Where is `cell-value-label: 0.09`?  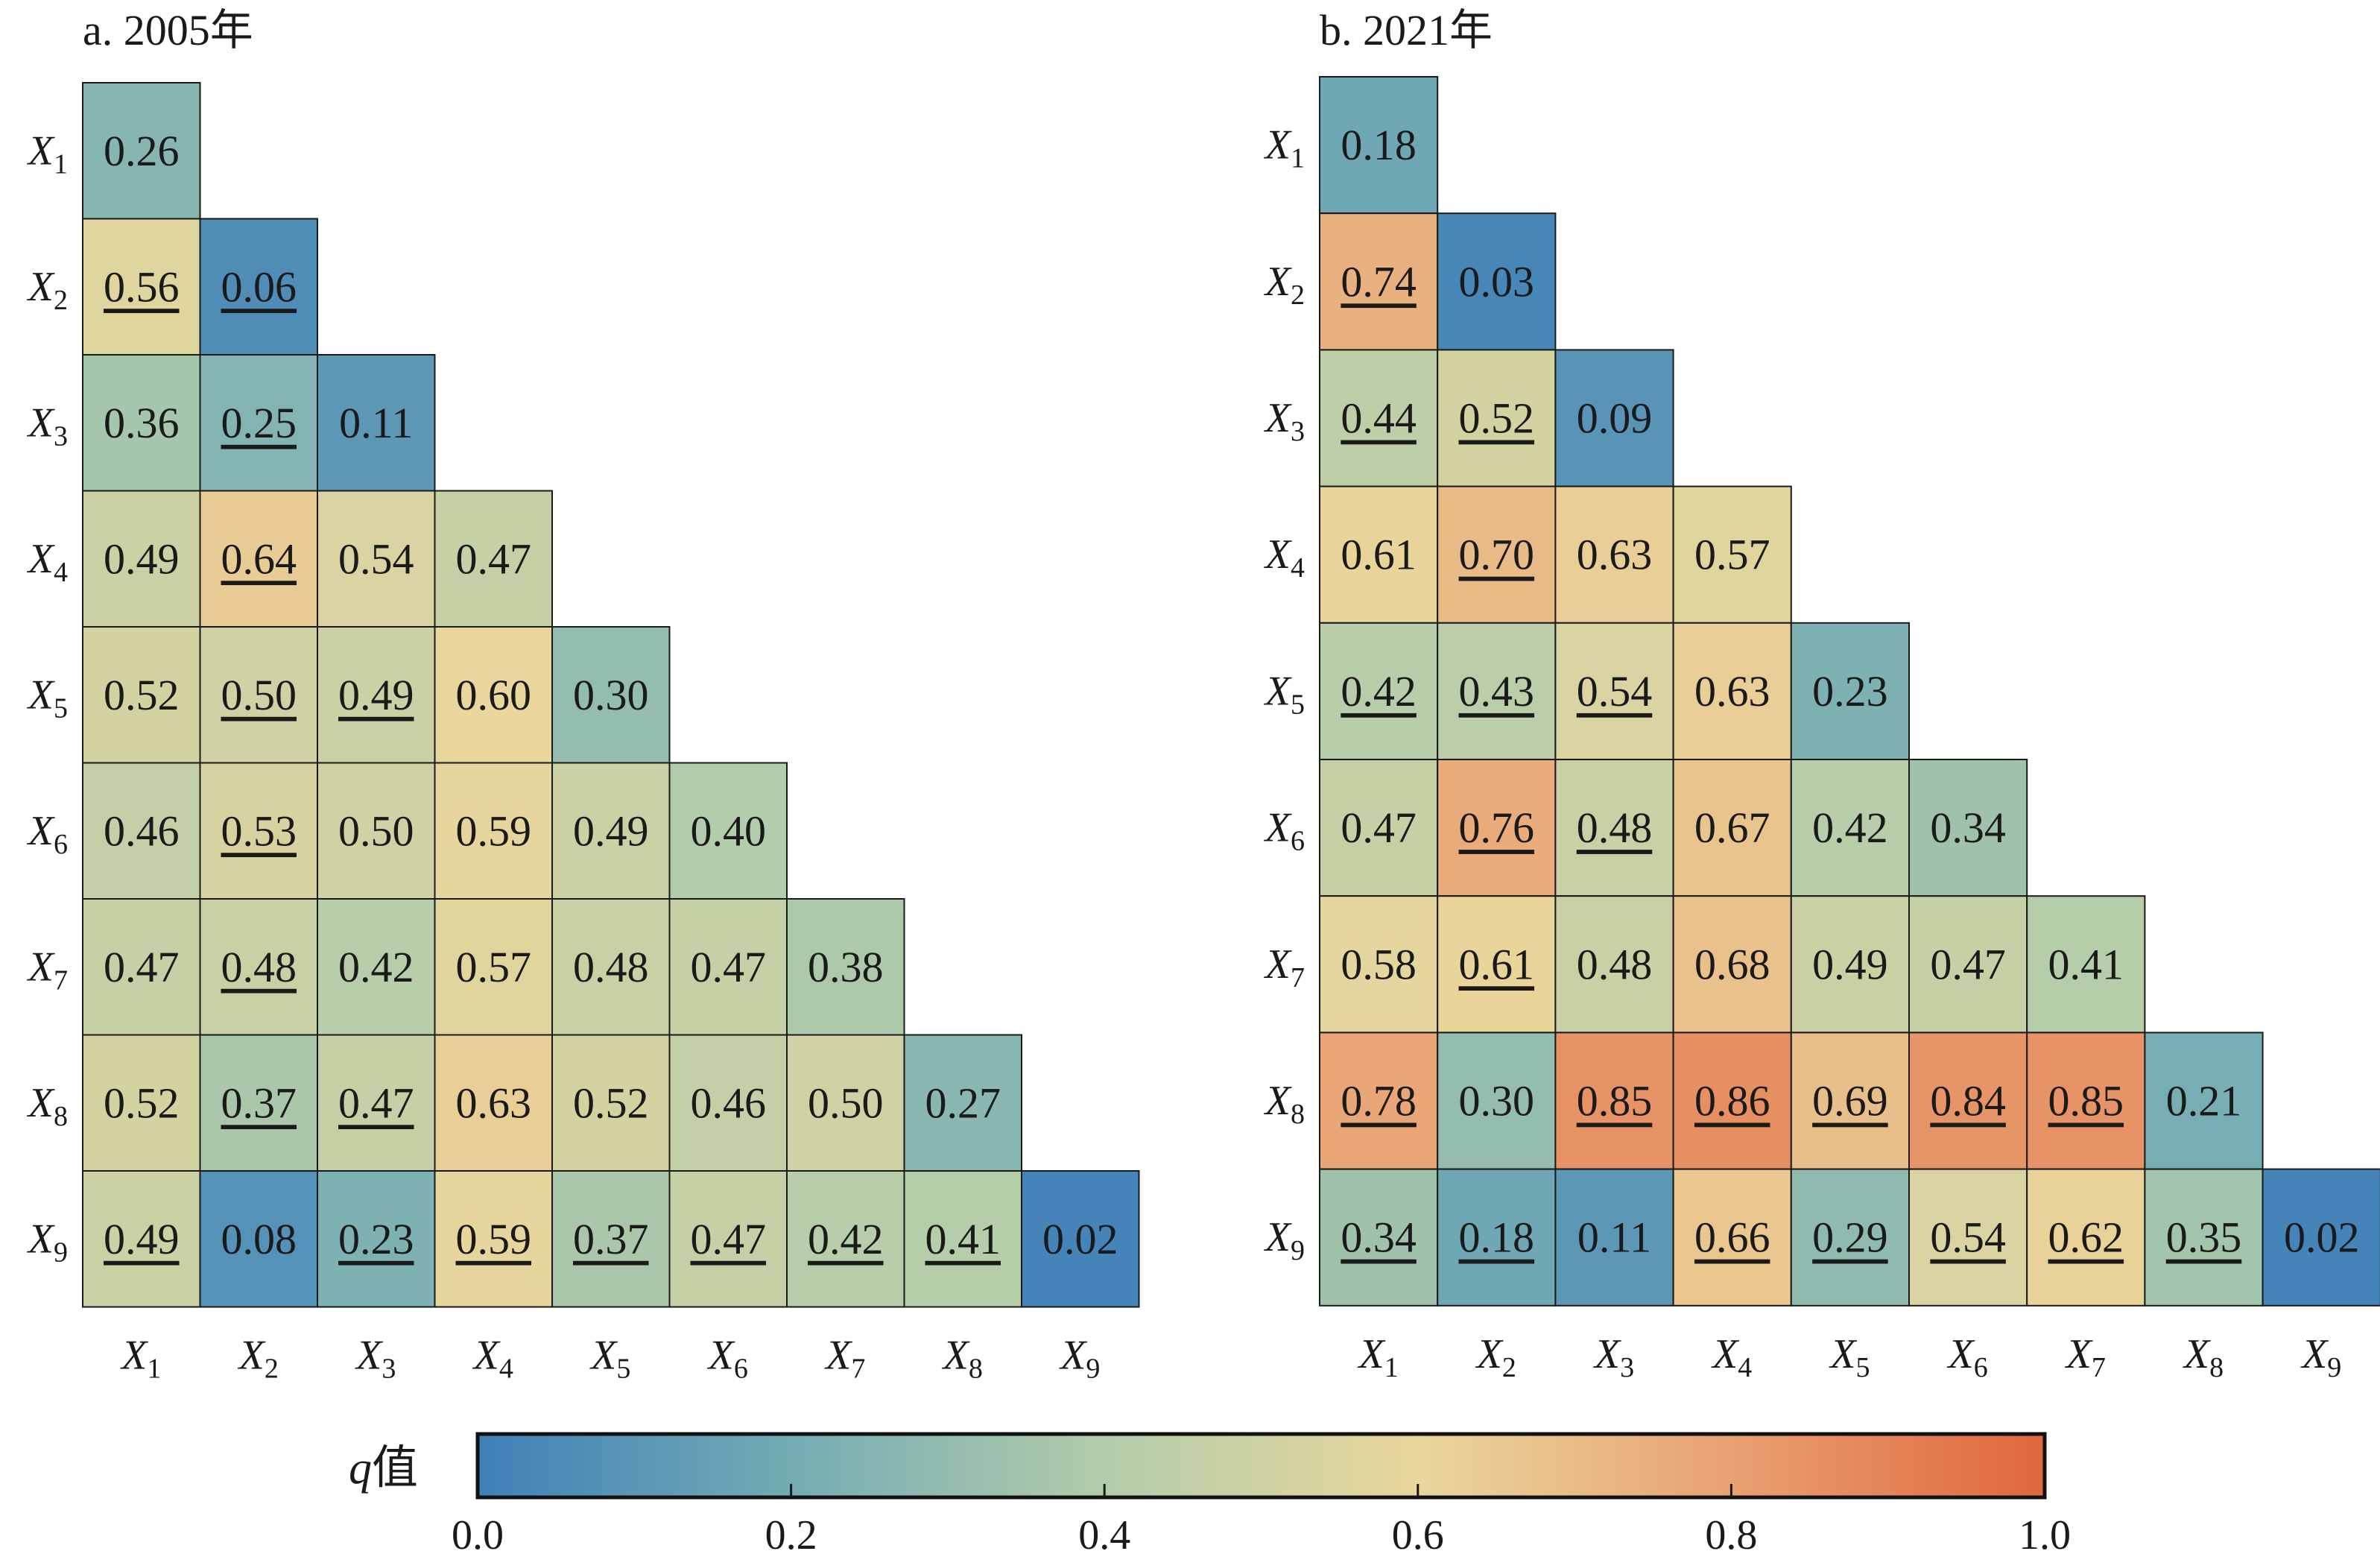
cell-value-label: 0.09 is located at coordinates (1615, 418).